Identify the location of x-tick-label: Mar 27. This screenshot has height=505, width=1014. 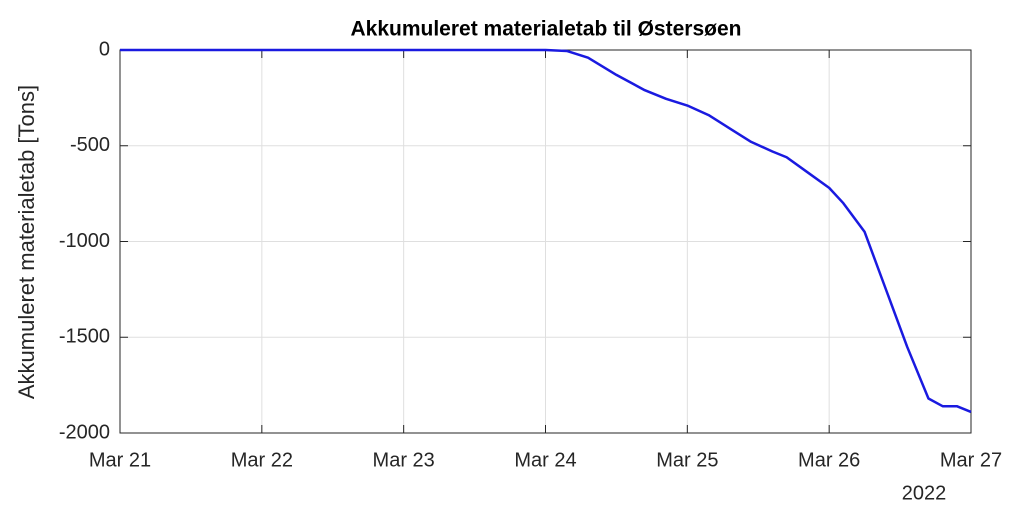
(971, 460).